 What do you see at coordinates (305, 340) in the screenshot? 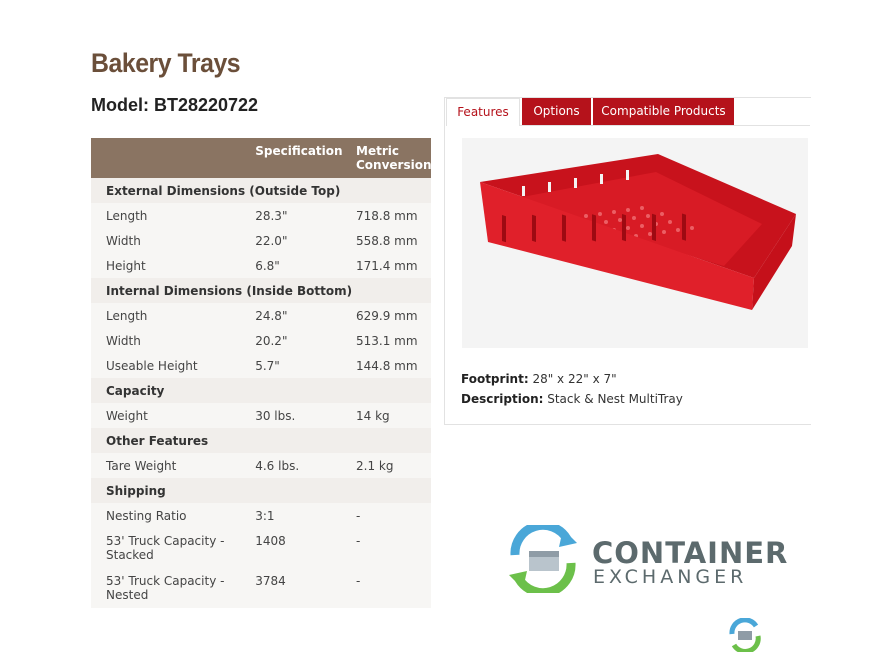
I see `spec-cell-imperial: 20.2"` at bounding box center [305, 340].